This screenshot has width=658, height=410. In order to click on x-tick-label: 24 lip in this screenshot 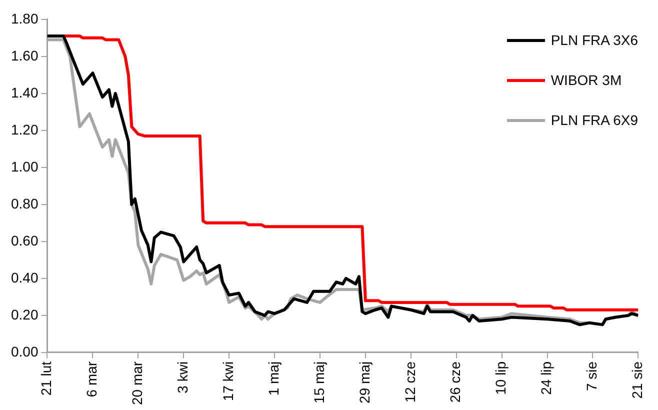, I will do `click(546, 378)`.